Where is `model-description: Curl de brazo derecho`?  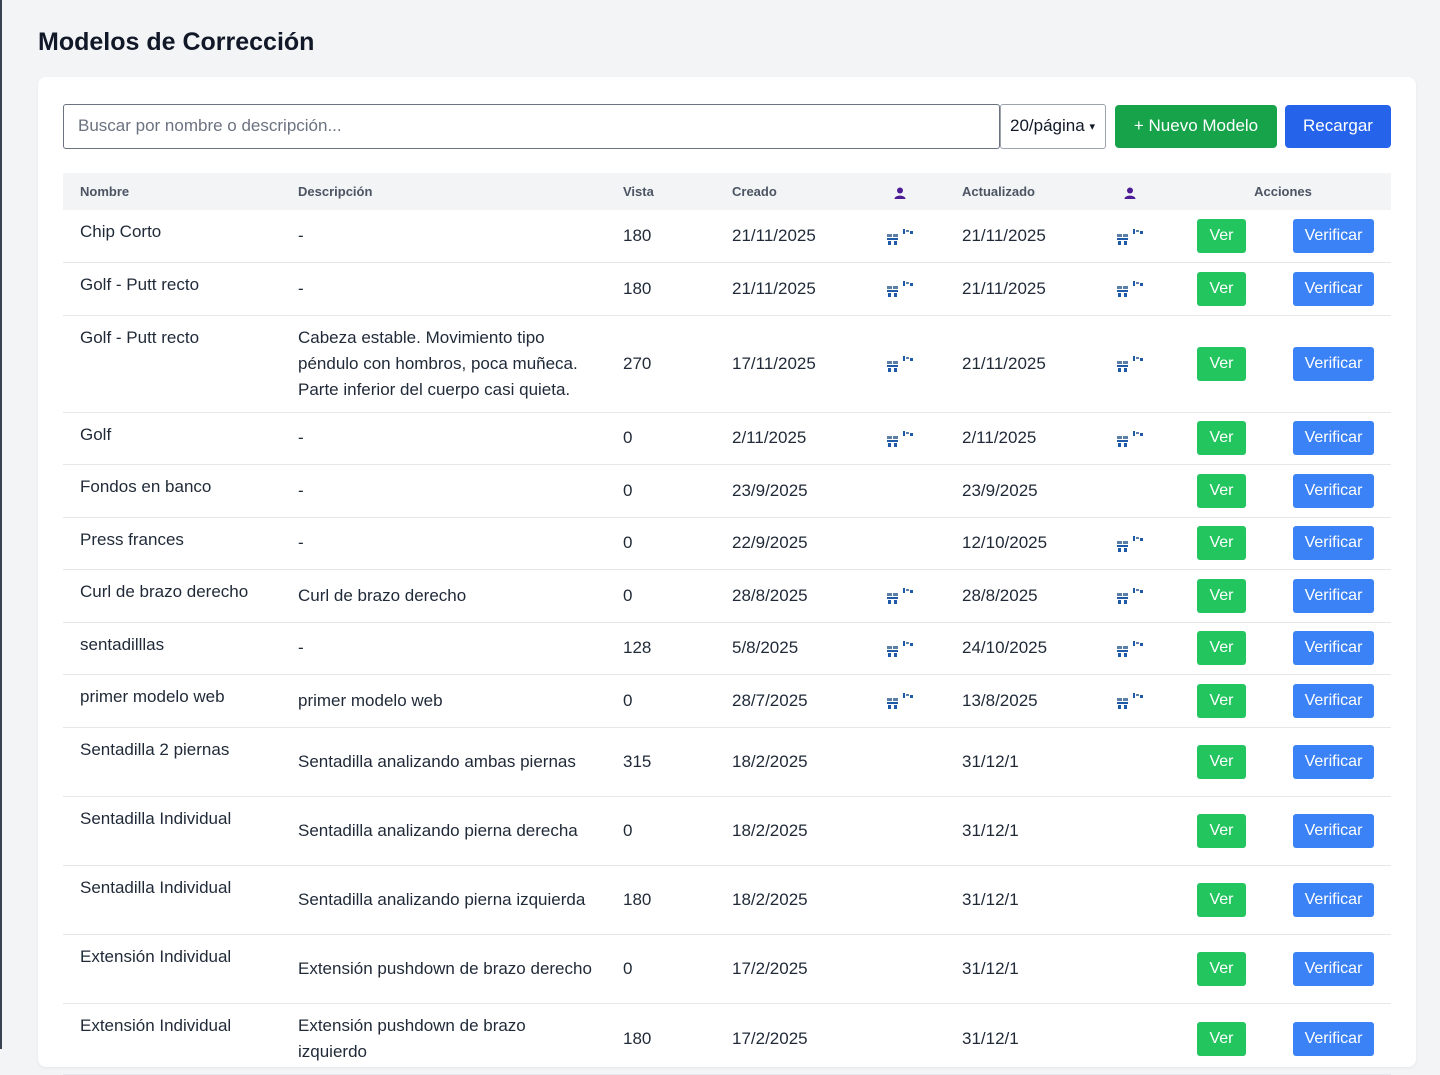
model-description: Curl de brazo derecho is located at coordinates (382, 595).